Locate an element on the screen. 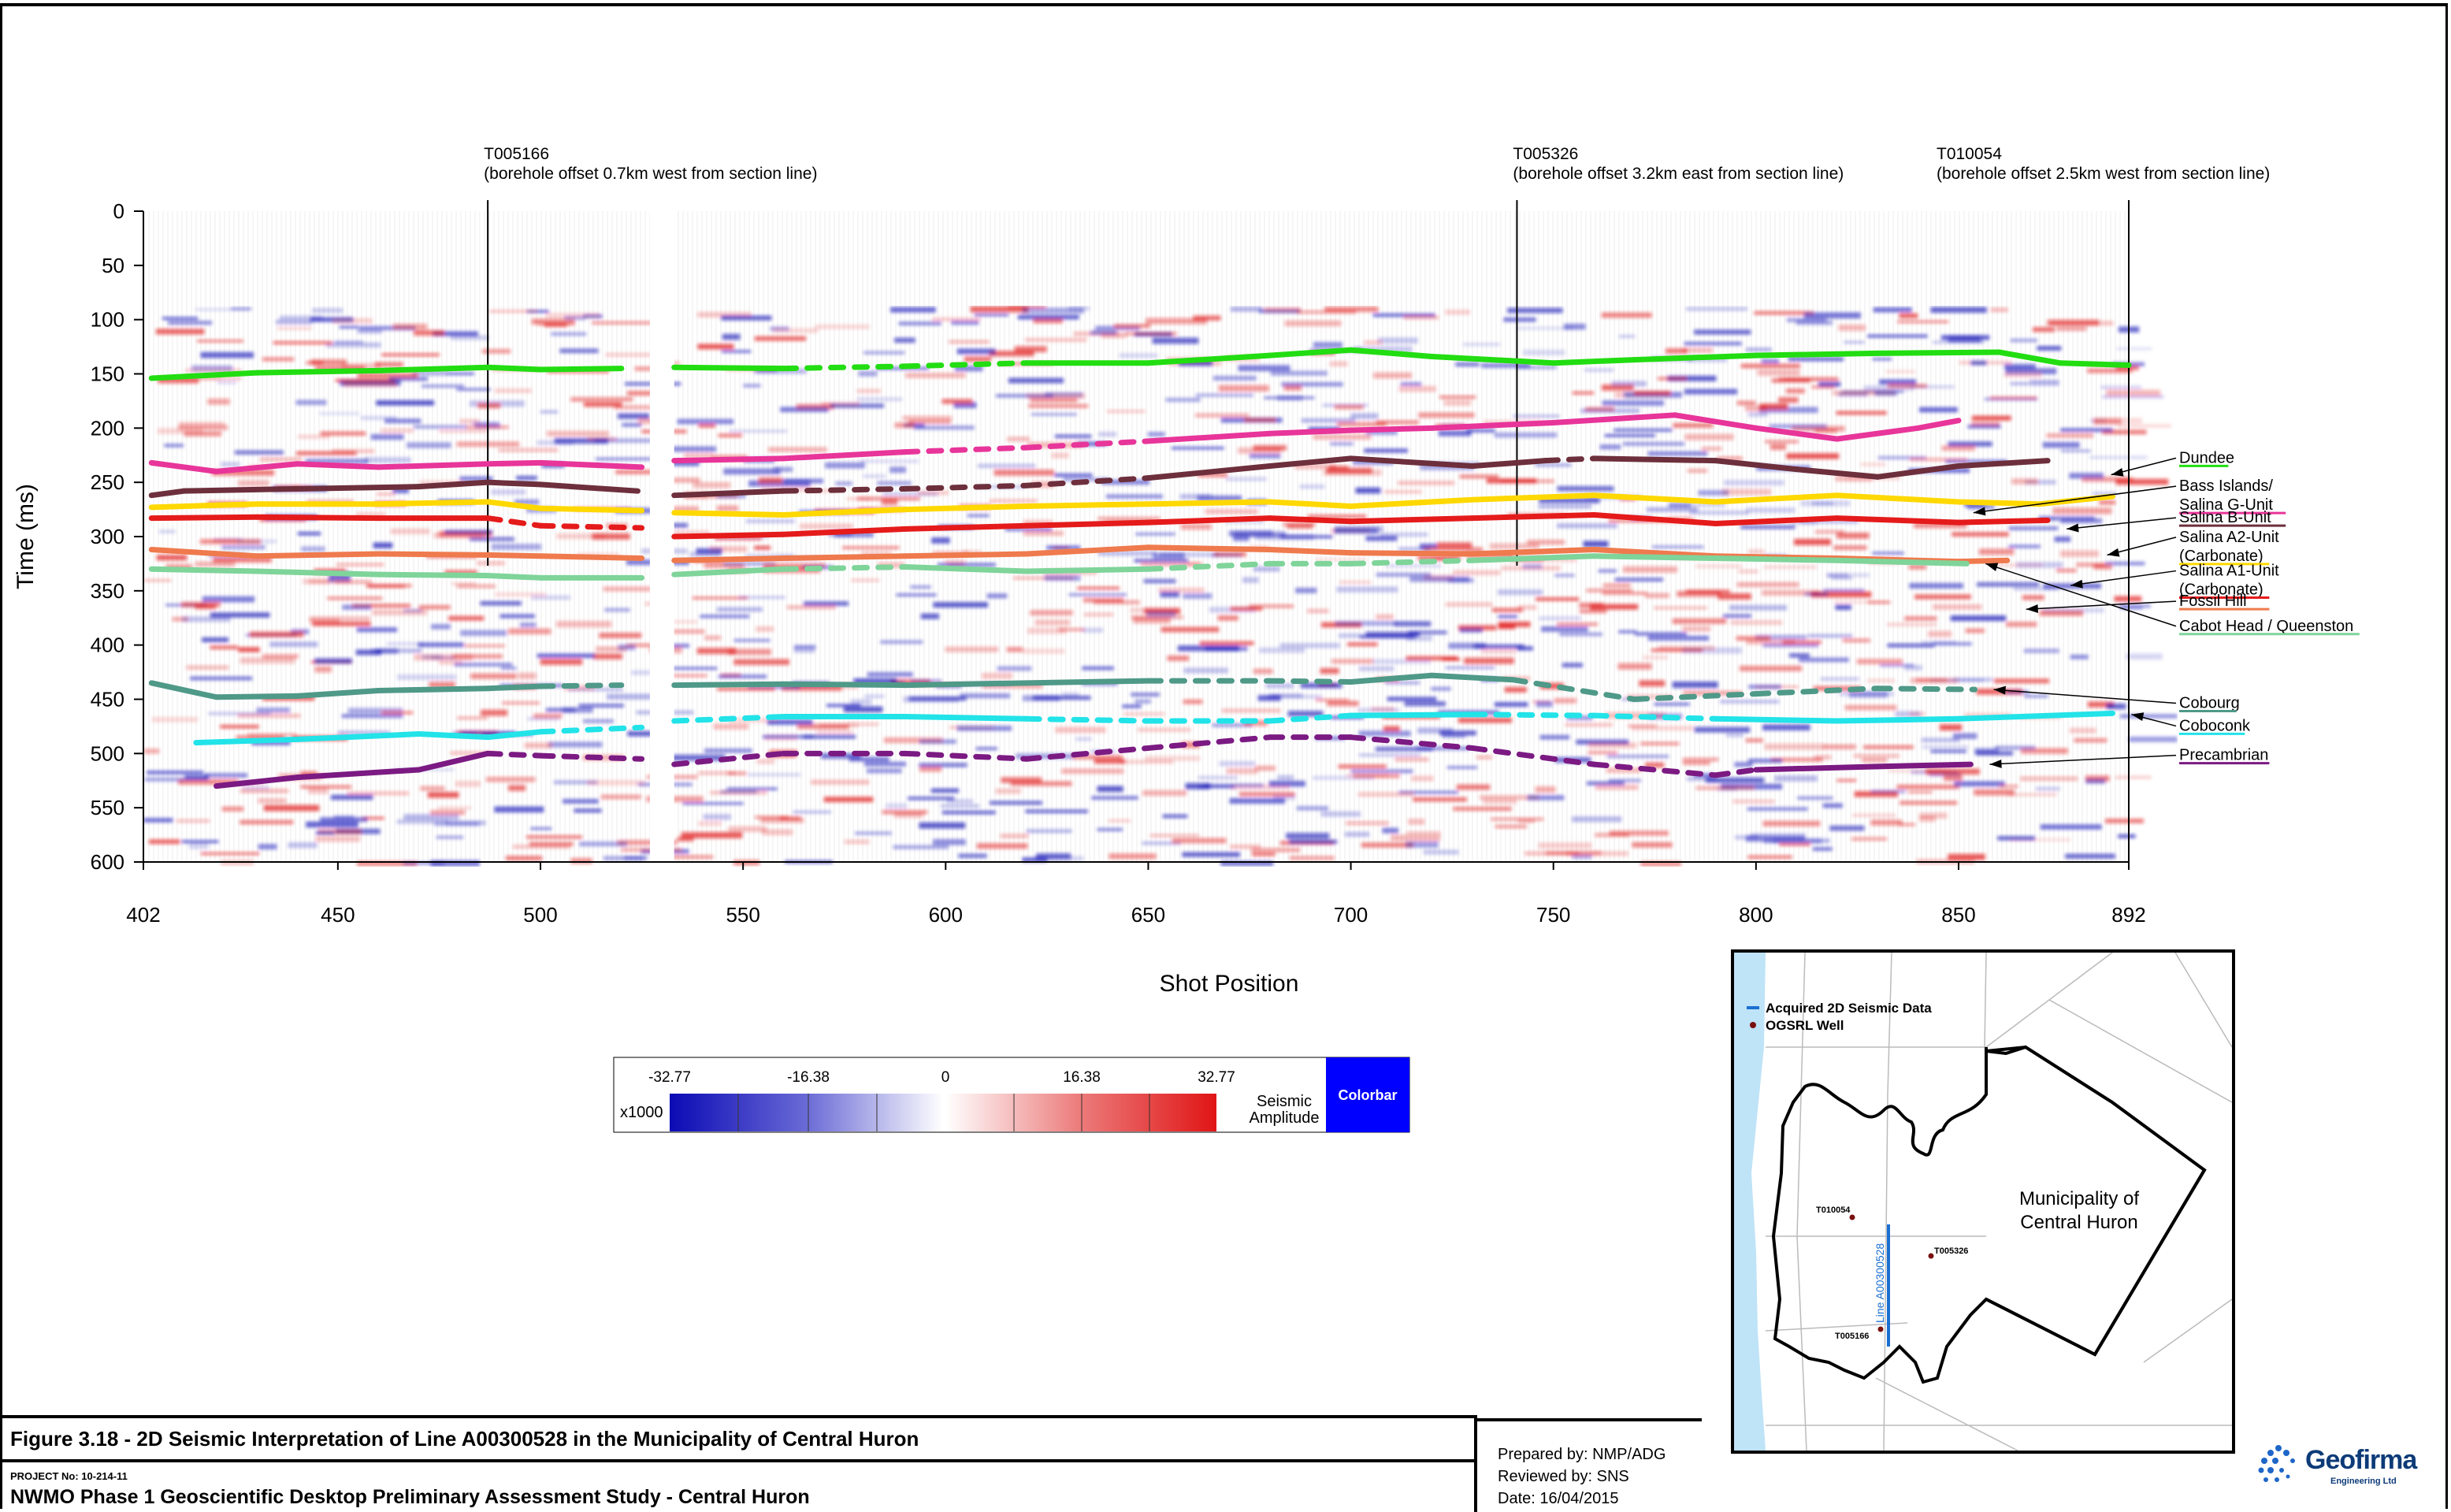  x-tick-label: 800 is located at coordinates (1756, 915).